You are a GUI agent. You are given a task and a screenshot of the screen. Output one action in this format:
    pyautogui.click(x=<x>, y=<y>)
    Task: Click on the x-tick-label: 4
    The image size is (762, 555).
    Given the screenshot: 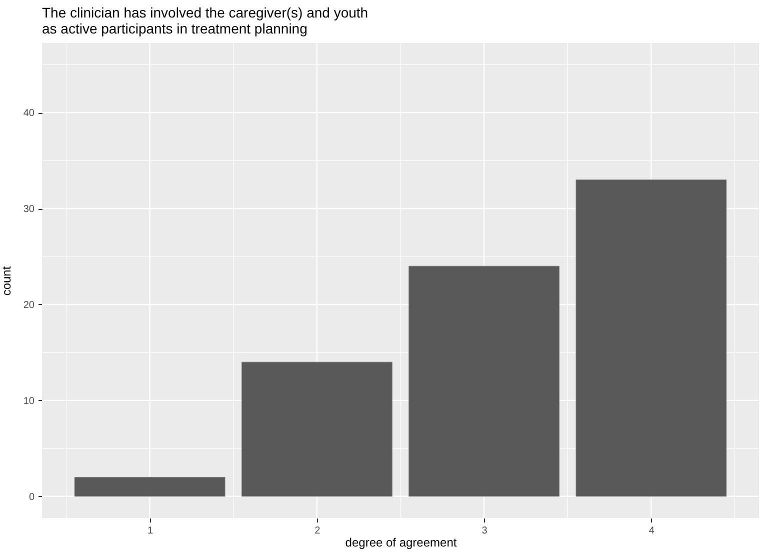 What is the action you would take?
    pyautogui.click(x=651, y=531)
    